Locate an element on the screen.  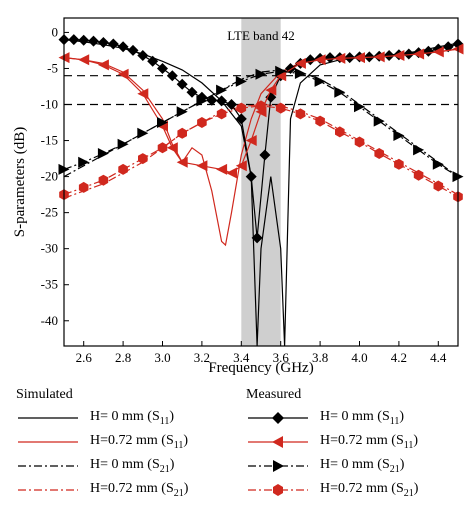
x-tick-label-2: 3.0 is located at coordinates (162, 357).